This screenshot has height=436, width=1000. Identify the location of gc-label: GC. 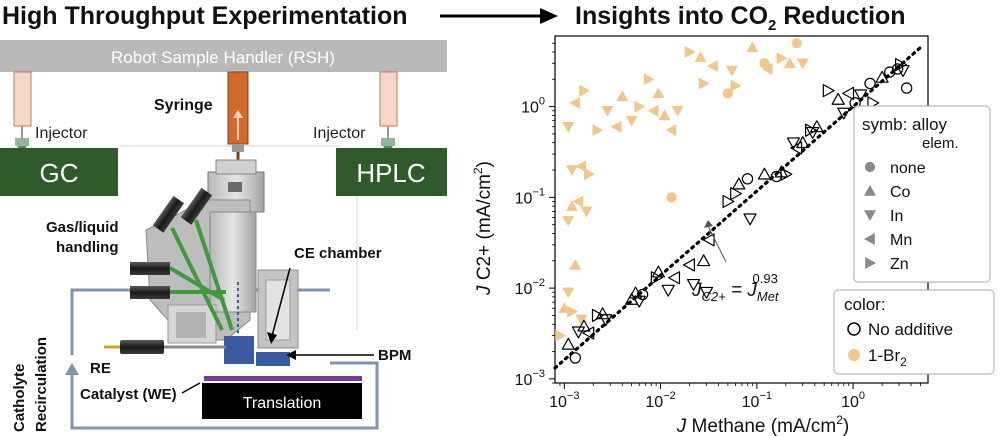
(59, 173).